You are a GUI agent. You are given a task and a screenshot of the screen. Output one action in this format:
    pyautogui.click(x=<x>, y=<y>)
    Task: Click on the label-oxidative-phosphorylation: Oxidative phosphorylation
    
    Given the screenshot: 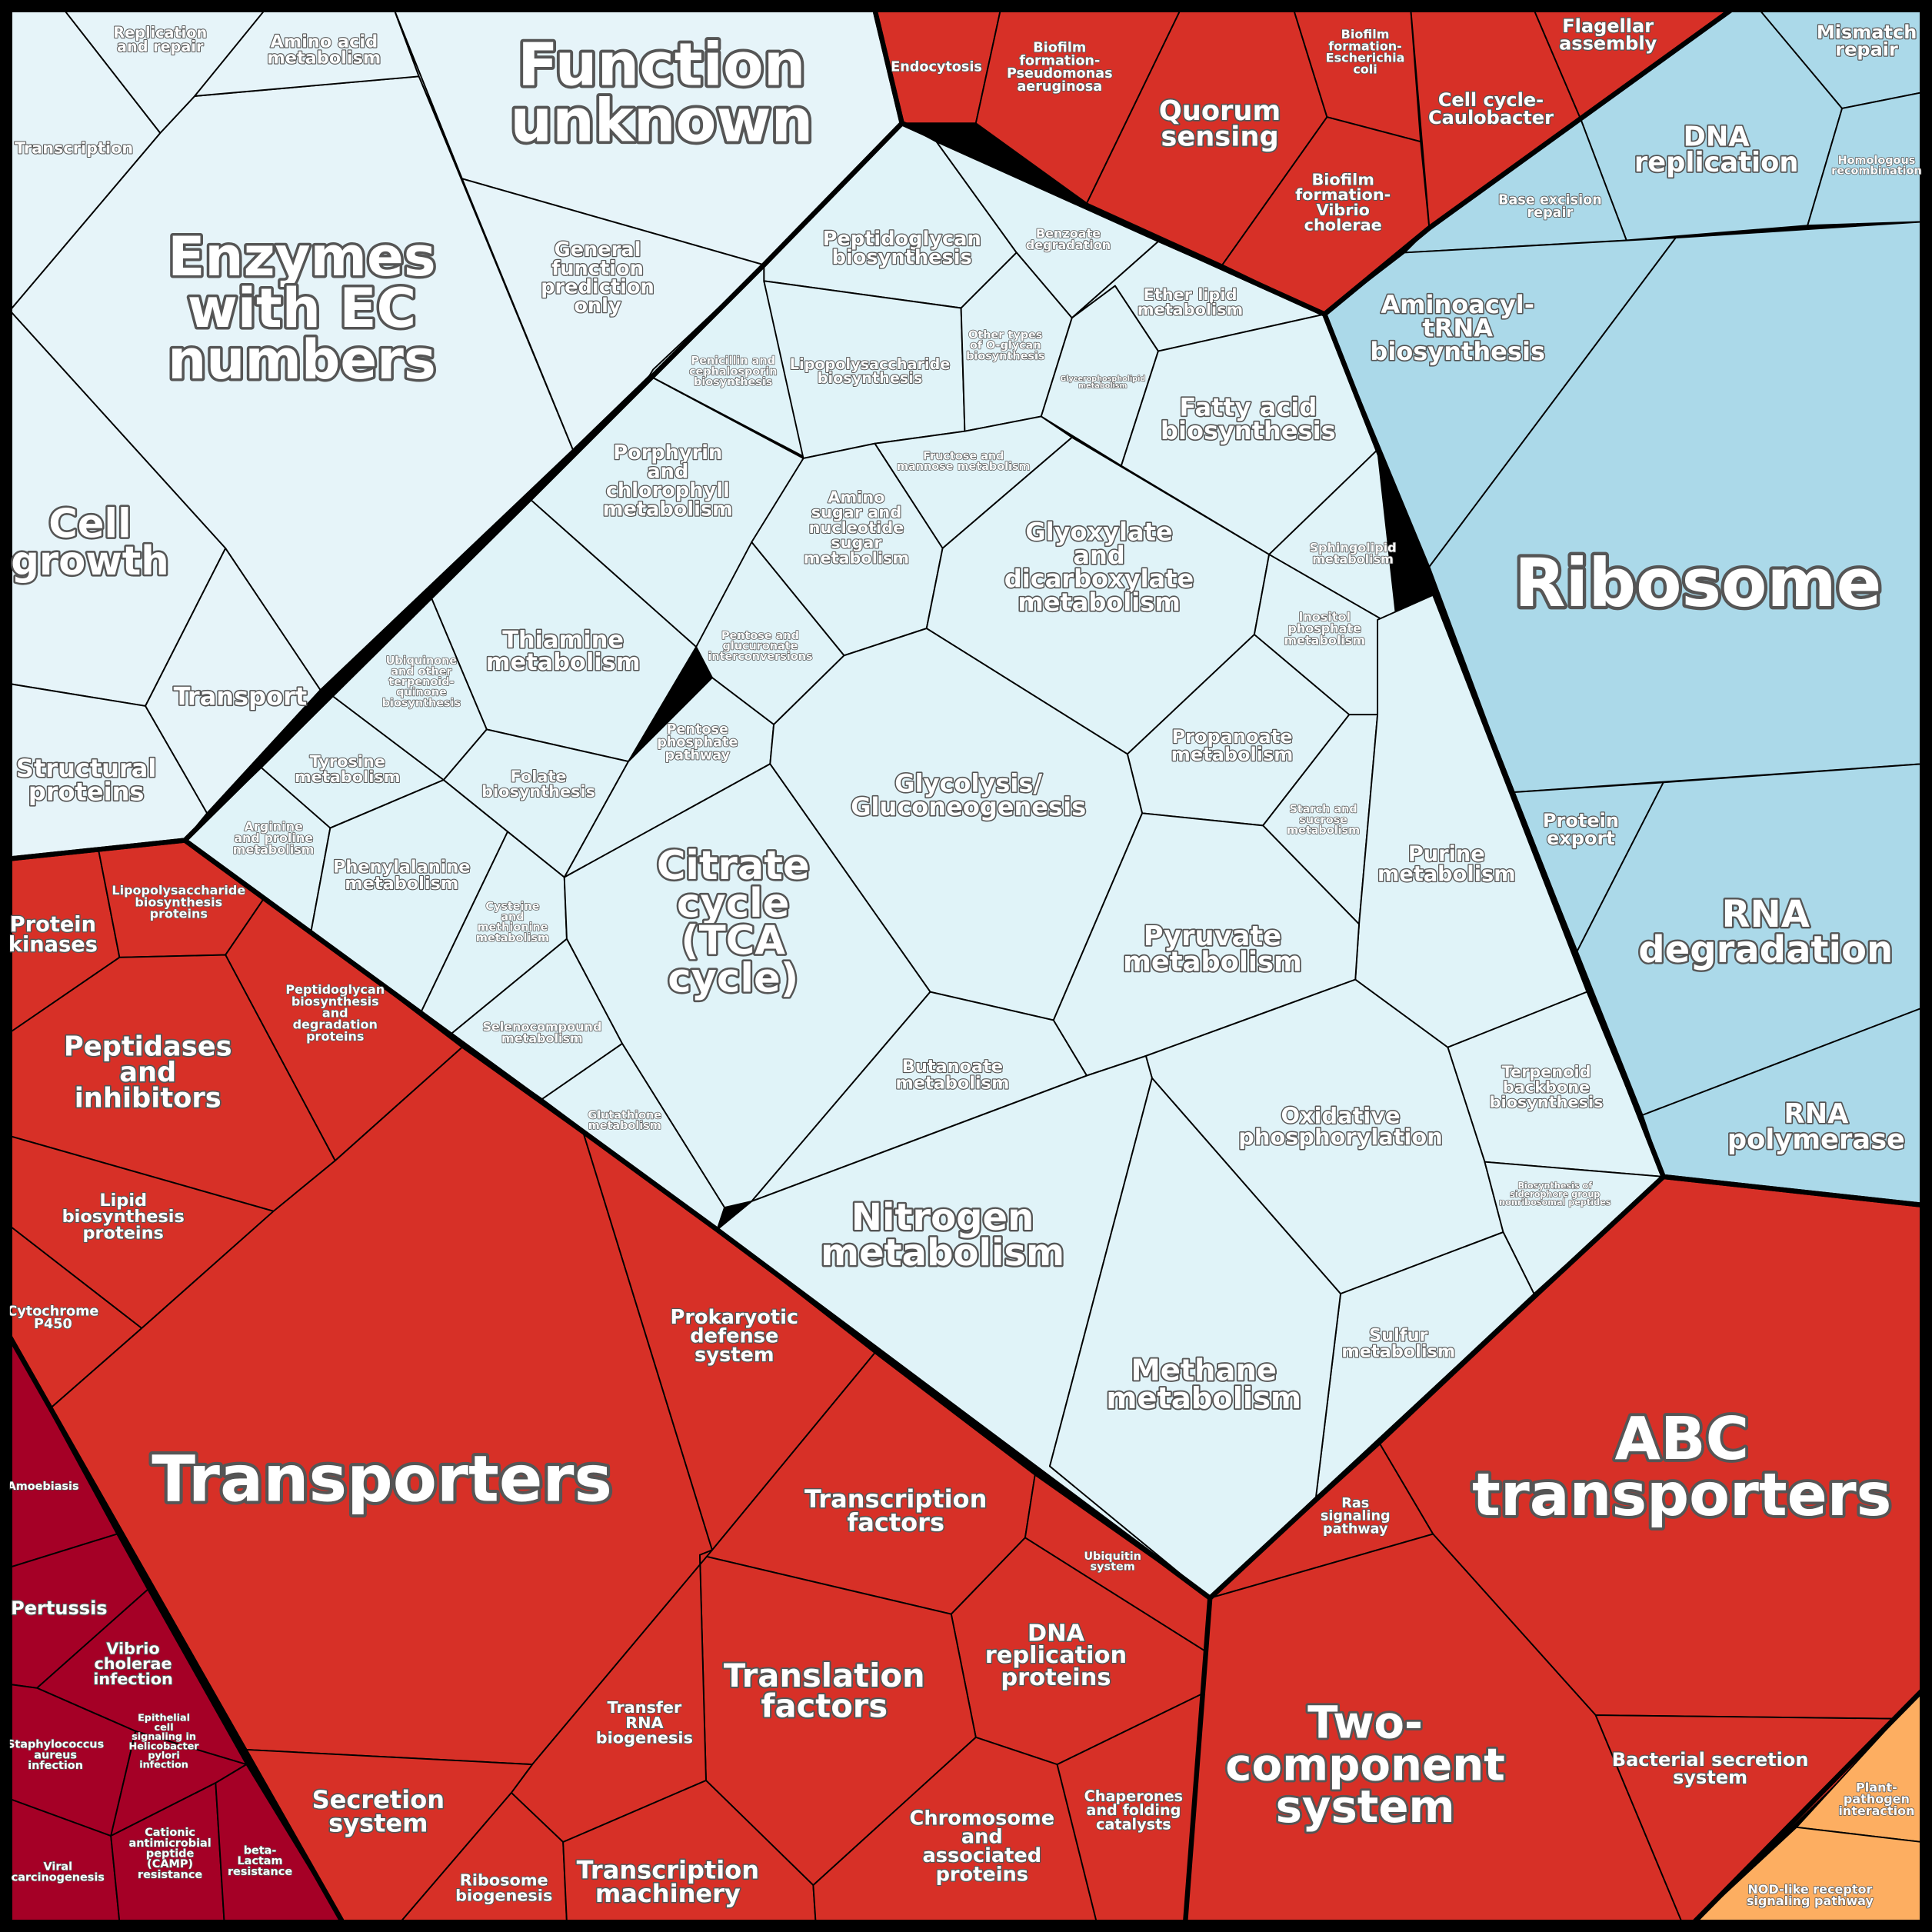 What is the action you would take?
    pyautogui.click(x=1340, y=1126)
    